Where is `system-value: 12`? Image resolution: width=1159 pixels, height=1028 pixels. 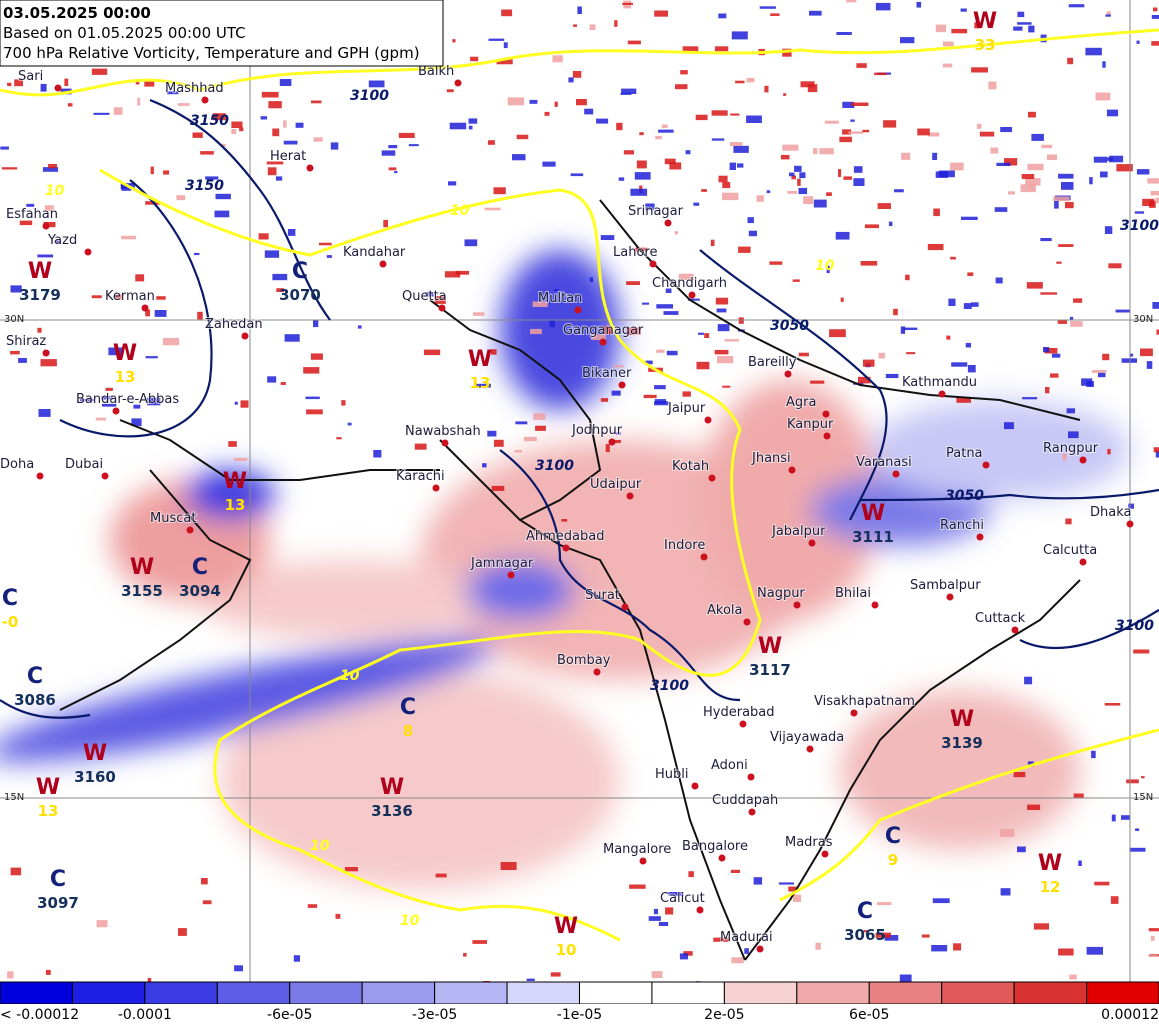 system-value: 12 is located at coordinates (1050, 887).